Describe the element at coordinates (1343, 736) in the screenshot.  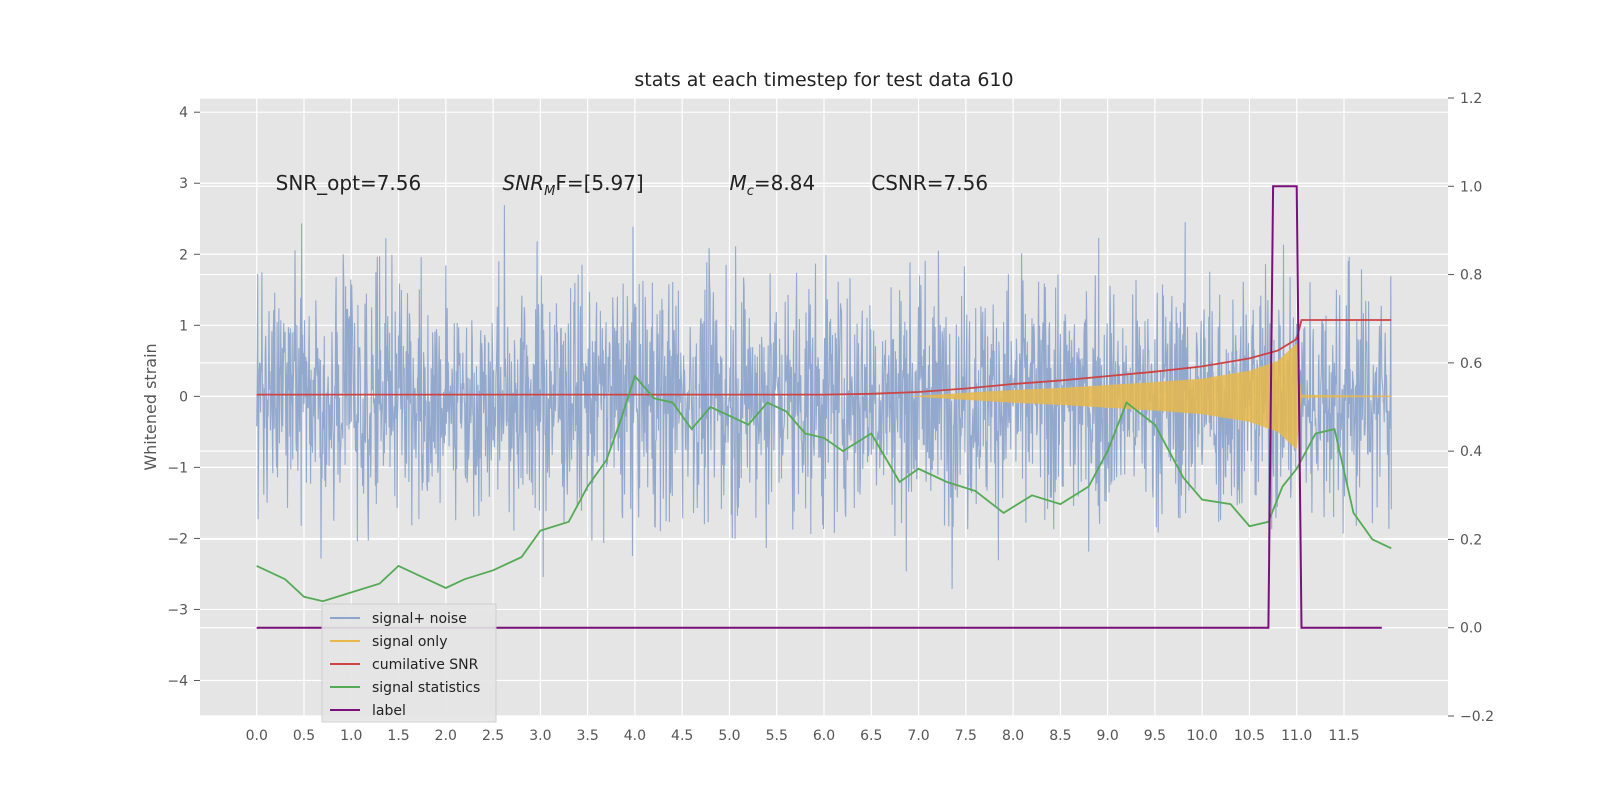
I see `x-tick-label: 11.5` at that location.